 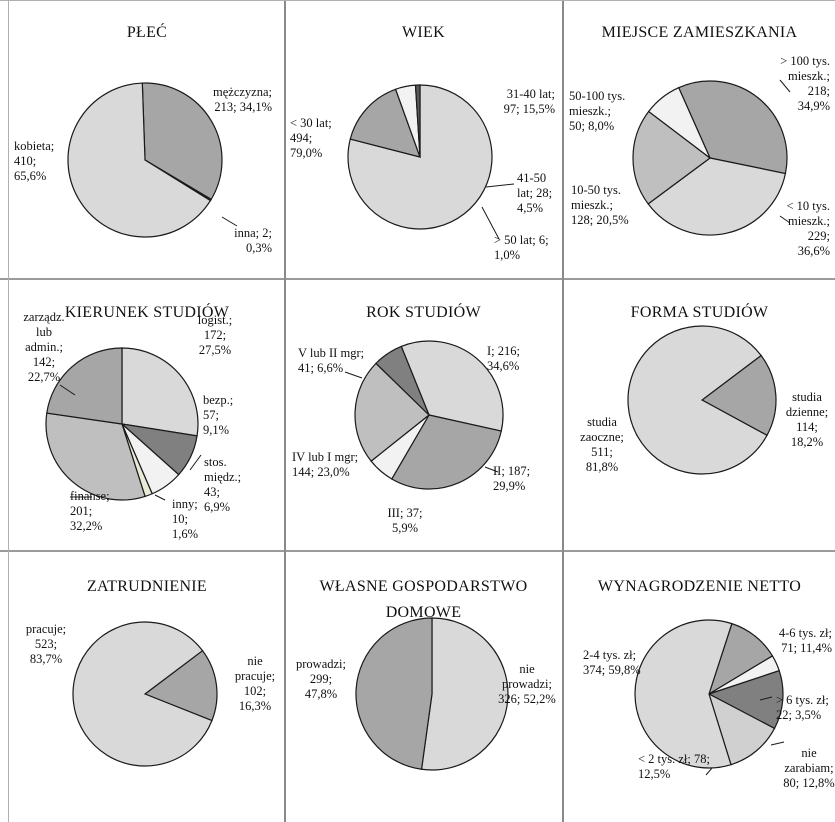 I want to click on chart-1-slice-label-3: inna; 2; 0,3%, so click(x=253, y=240).